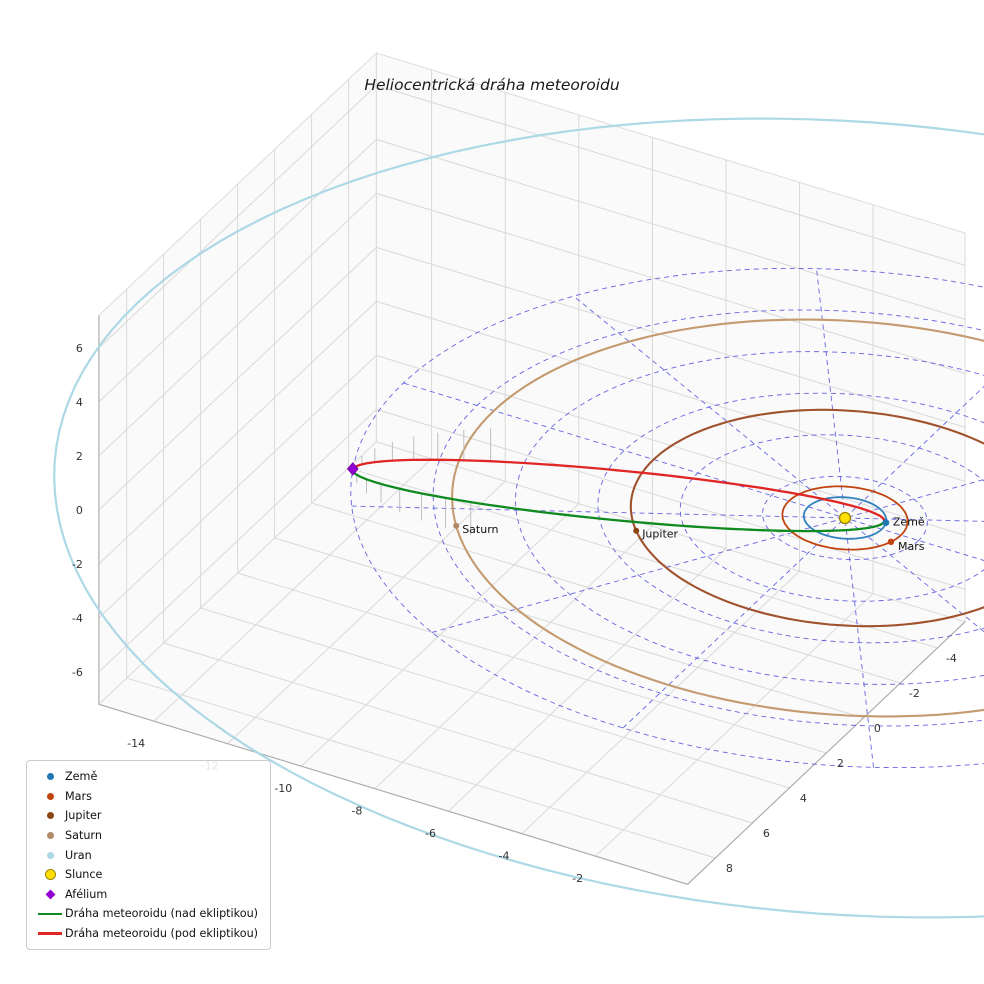  Describe the element at coordinates (77, 618) in the screenshot. I see `z-tick-label: -4` at that location.